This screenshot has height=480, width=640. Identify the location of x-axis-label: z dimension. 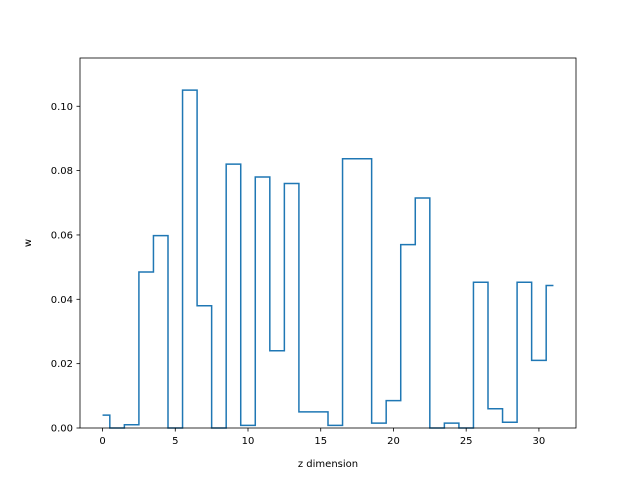
(328, 464).